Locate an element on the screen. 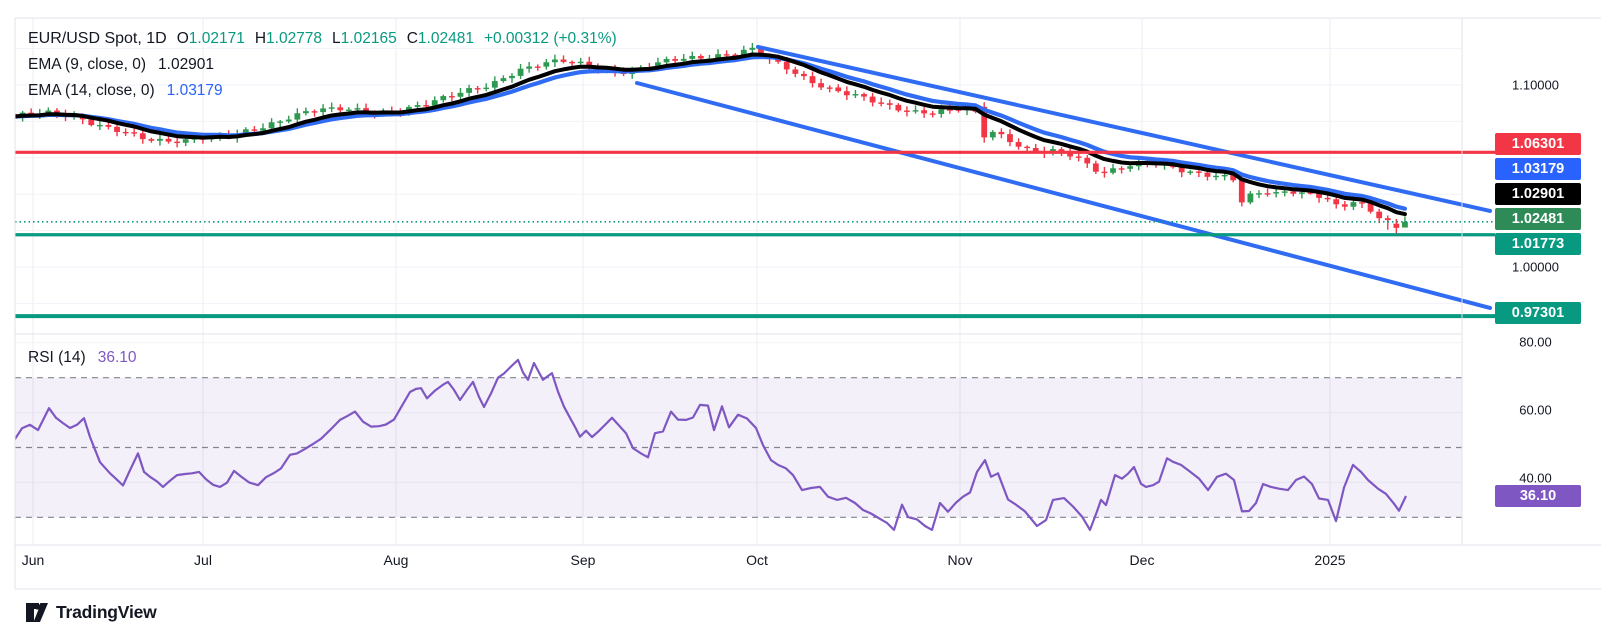 This screenshot has height=644, width=1601. rsi-legend: RSI (14) 36.10 is located at coordinates (82, 358).